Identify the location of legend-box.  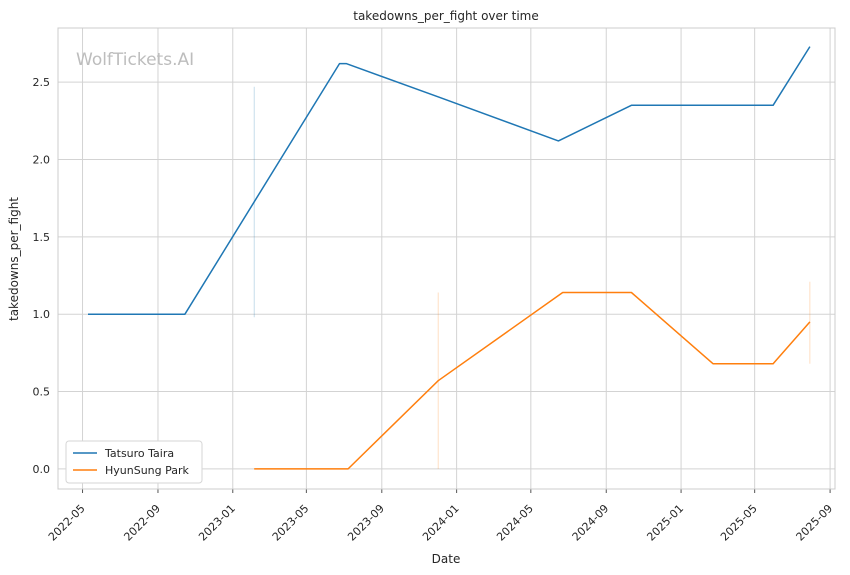
(134, 462).